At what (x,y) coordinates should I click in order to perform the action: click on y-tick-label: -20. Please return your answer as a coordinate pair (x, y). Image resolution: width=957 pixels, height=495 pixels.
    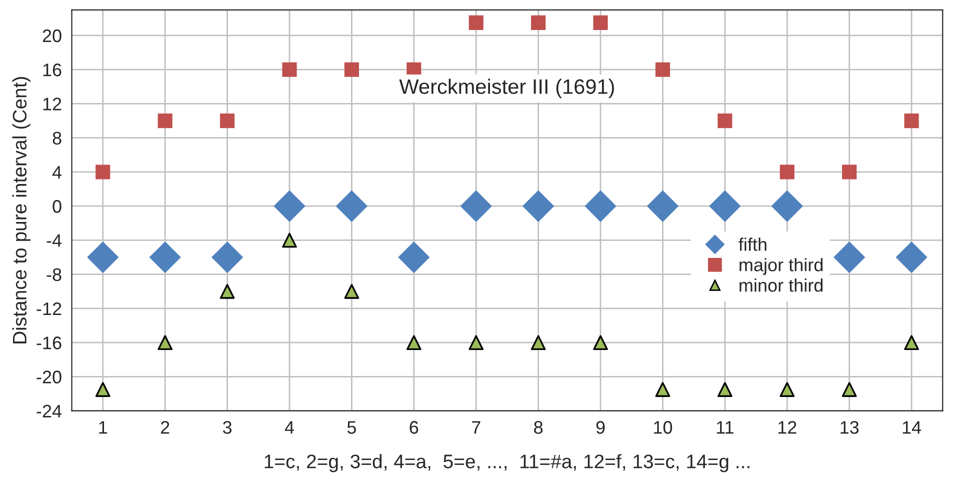
    Looking at the image, I should click on (49, 377).